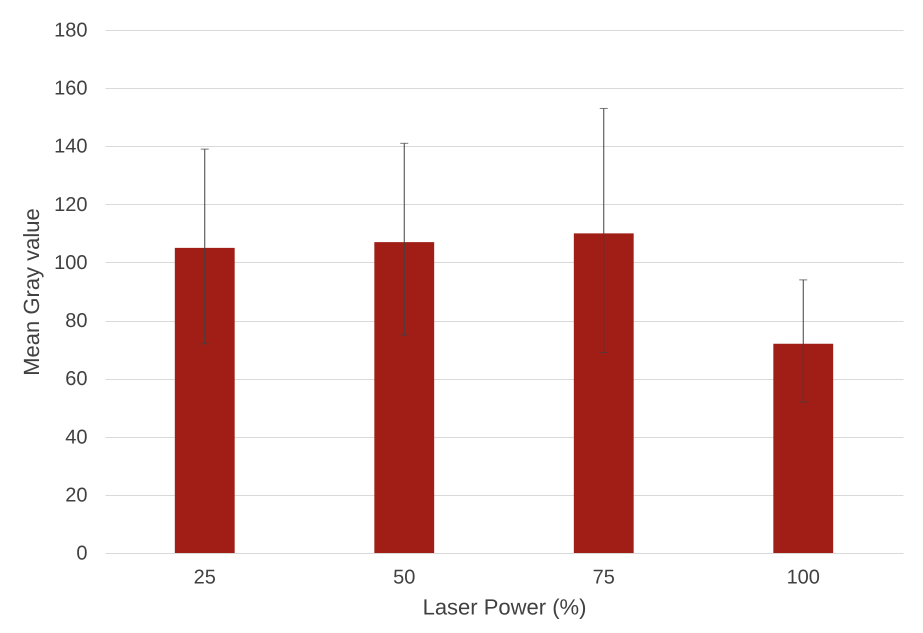 The image size is (923, 633). I want to click on y-tick-label: 180, so click(71, 31).